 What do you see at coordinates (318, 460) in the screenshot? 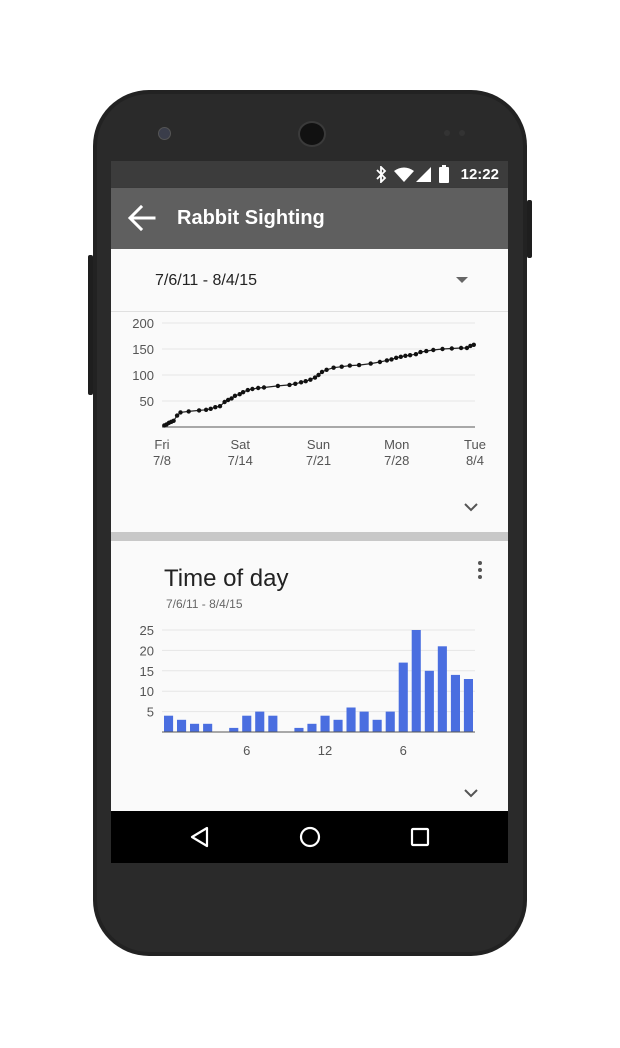
I see `x-tick-date: 7/21` at bounding box center [318, 460].